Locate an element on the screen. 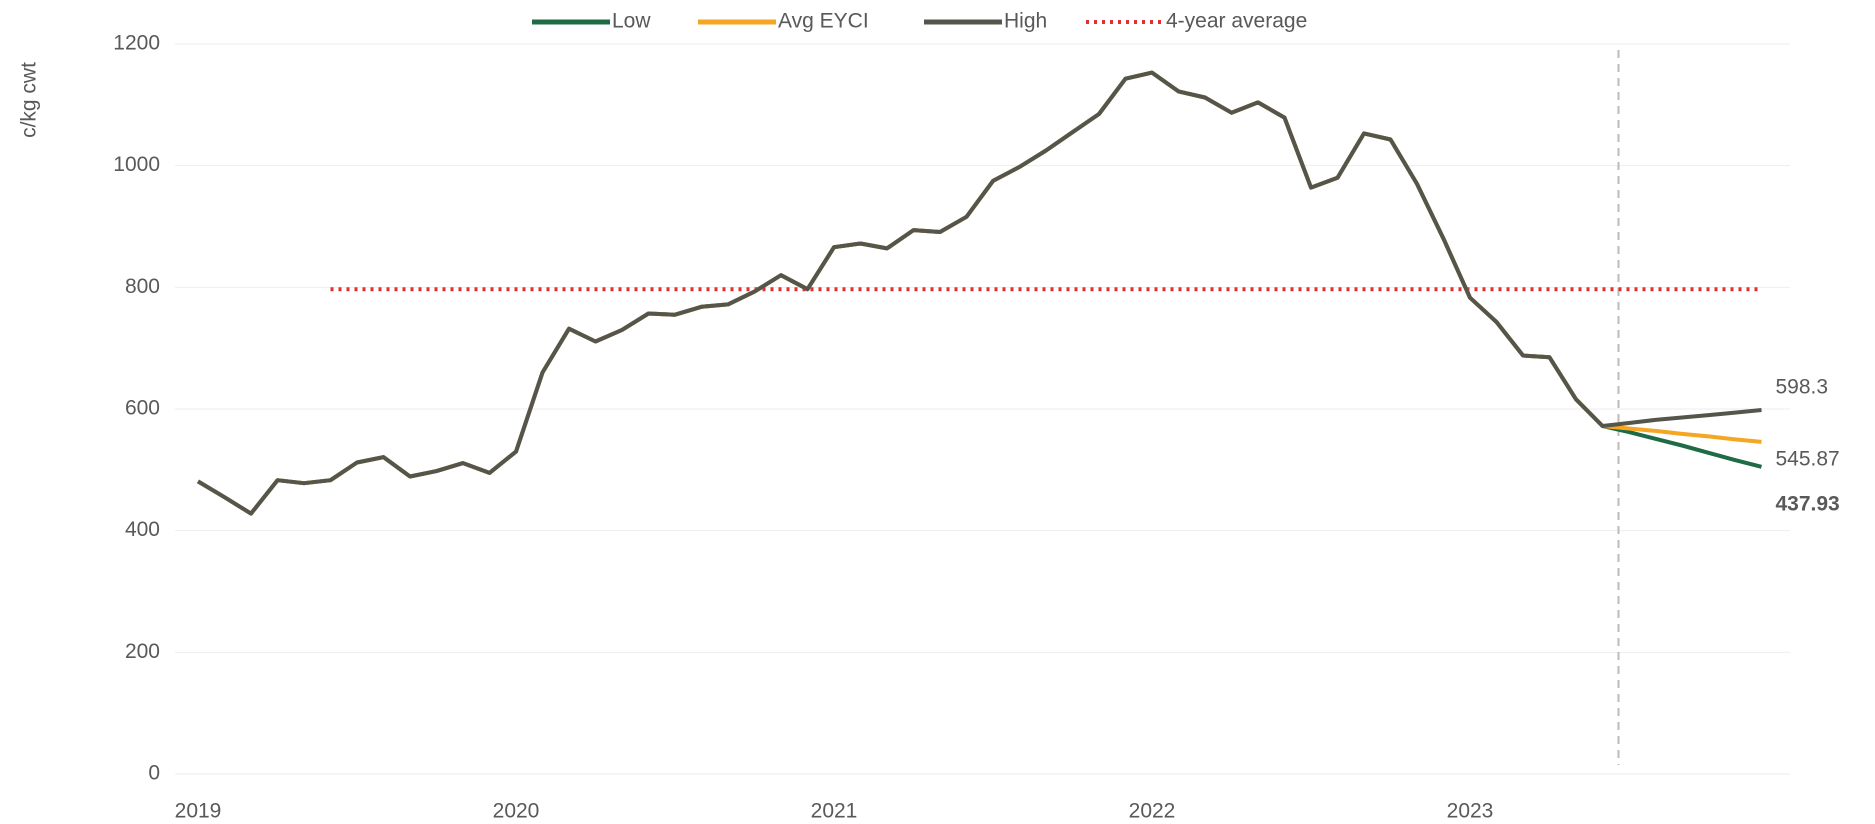  legend-label: Avg EYCI is located at coordinates (823, 21).